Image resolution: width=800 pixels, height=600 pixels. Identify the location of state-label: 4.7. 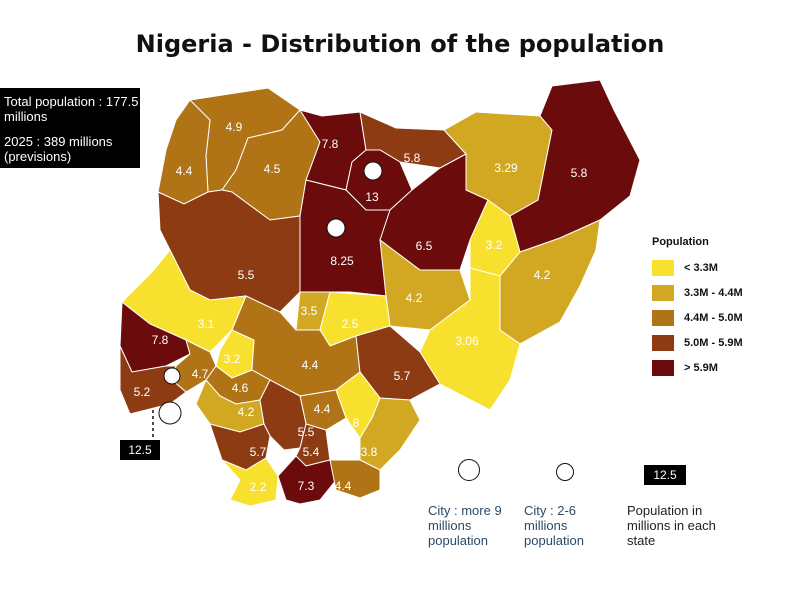
(200, 374).